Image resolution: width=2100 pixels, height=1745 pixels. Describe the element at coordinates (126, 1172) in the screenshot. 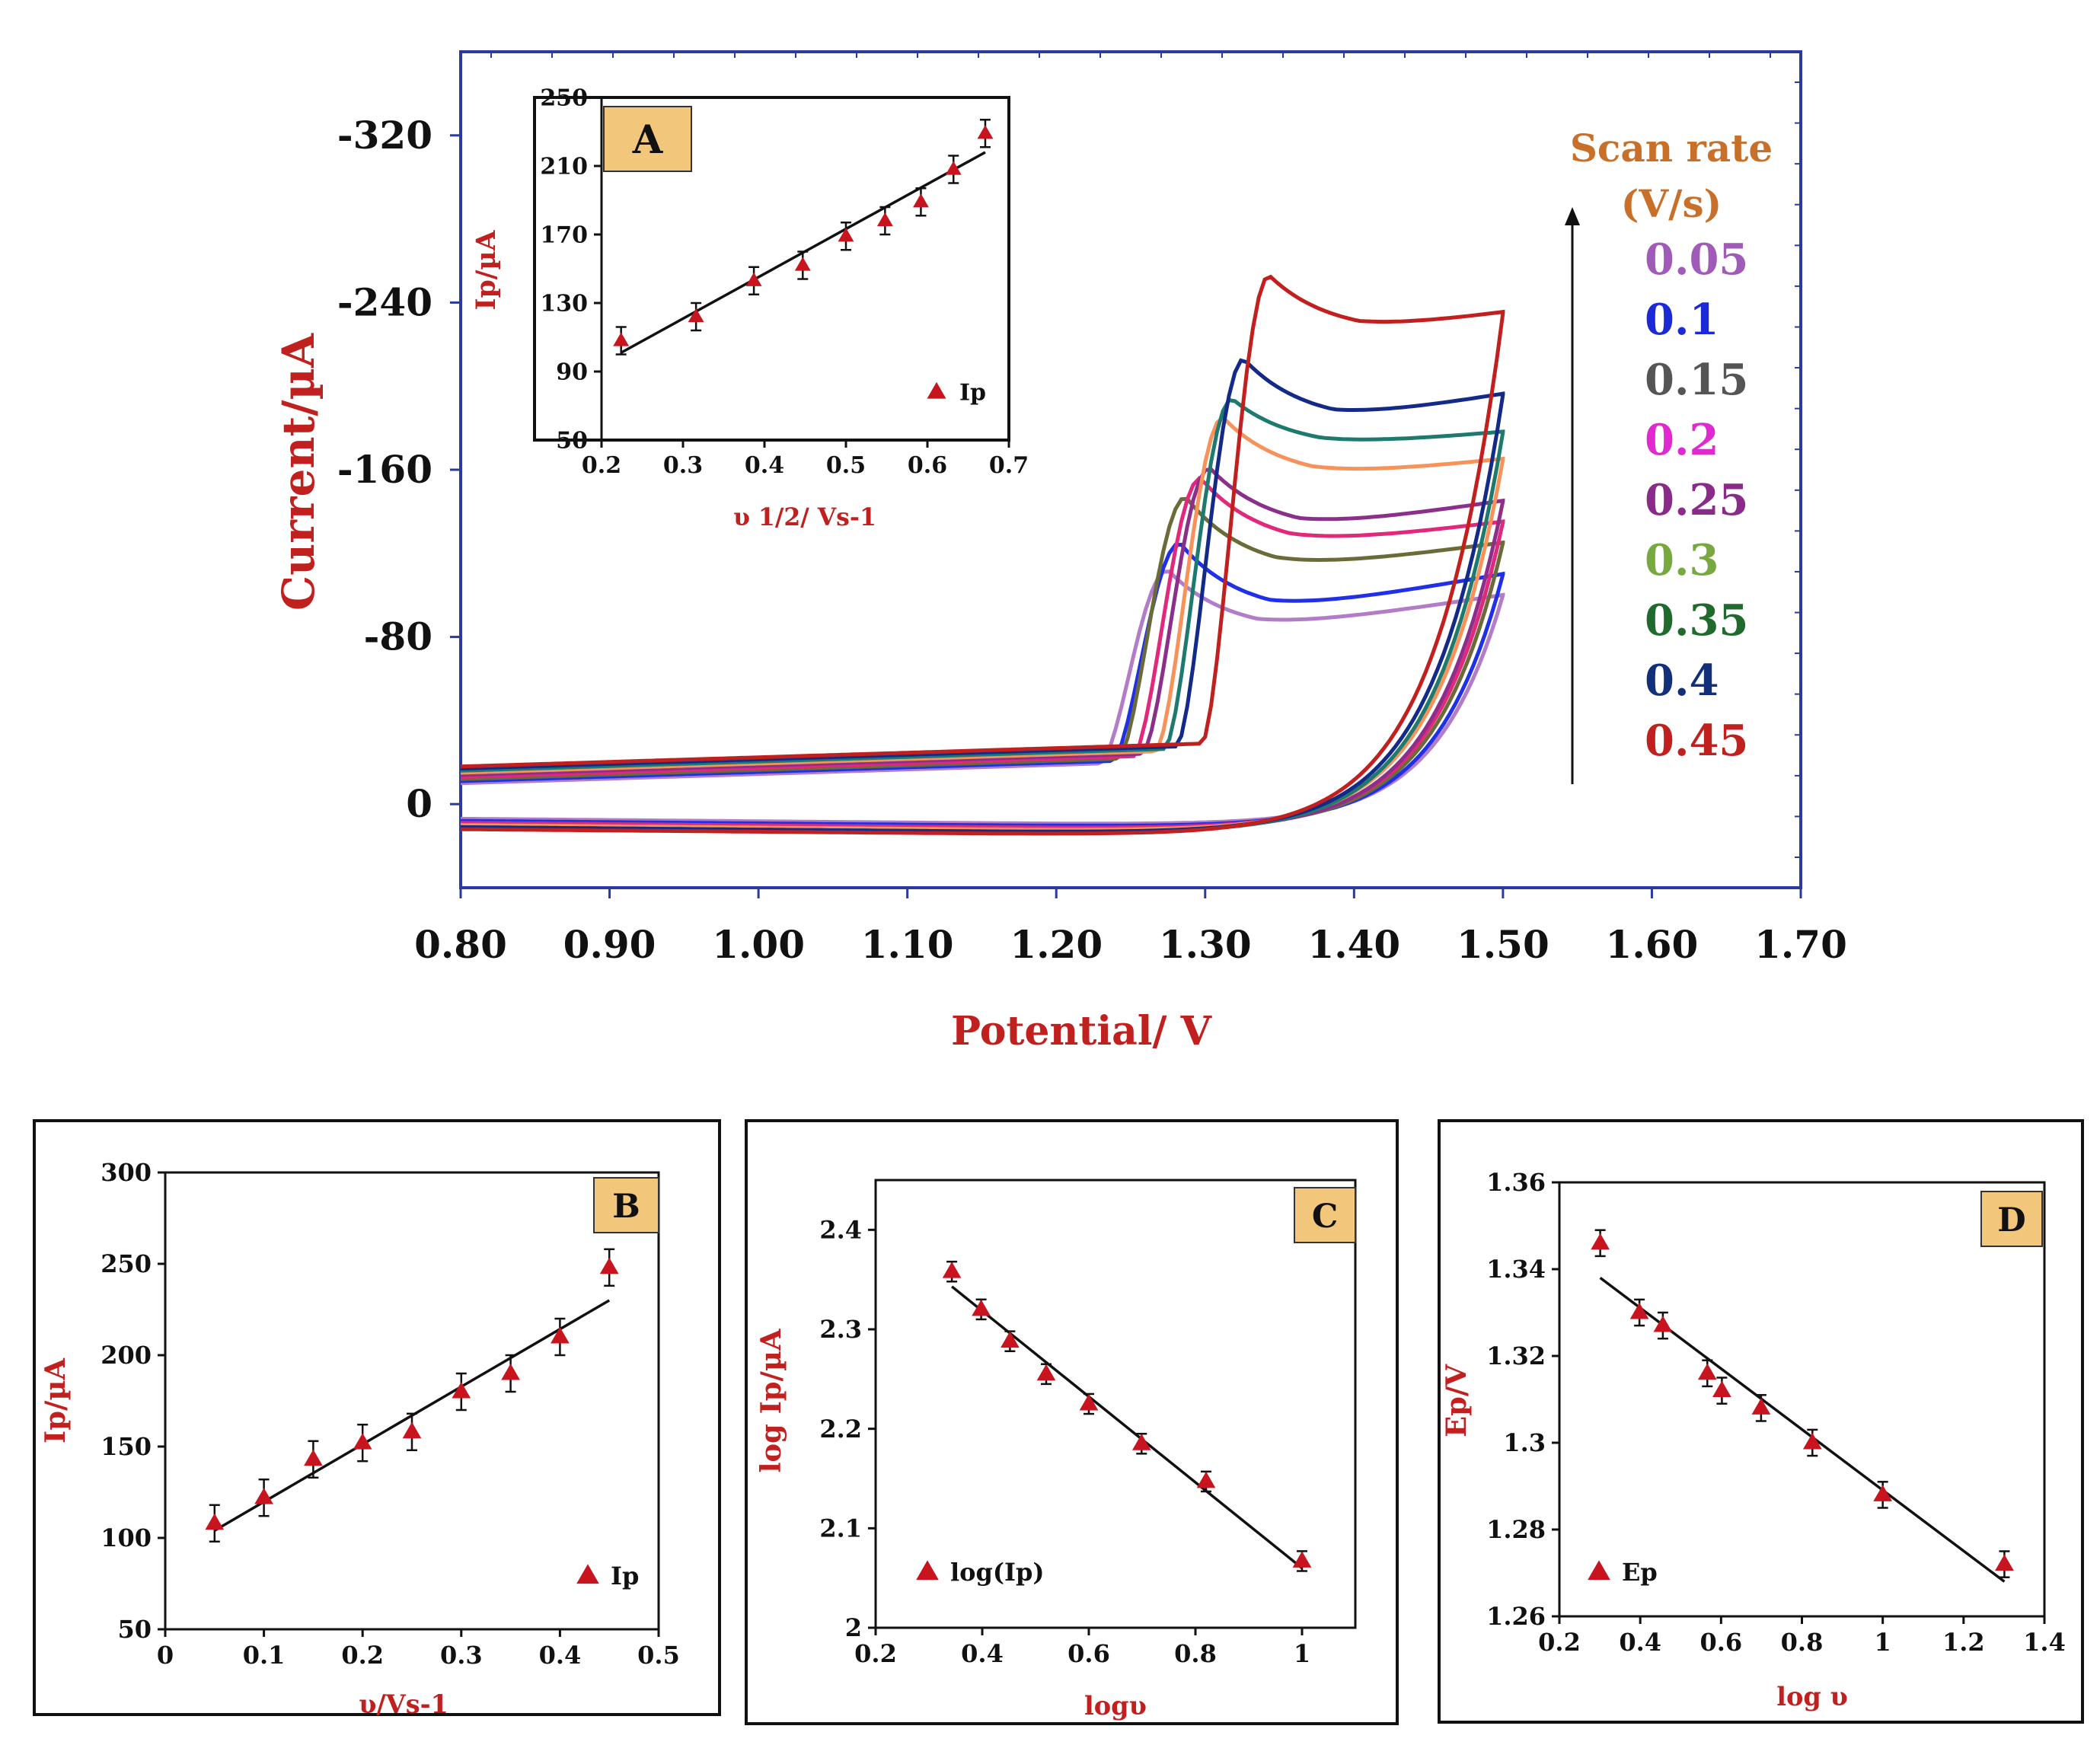

I see `panel-B-y-tick-label: 300` at that location.